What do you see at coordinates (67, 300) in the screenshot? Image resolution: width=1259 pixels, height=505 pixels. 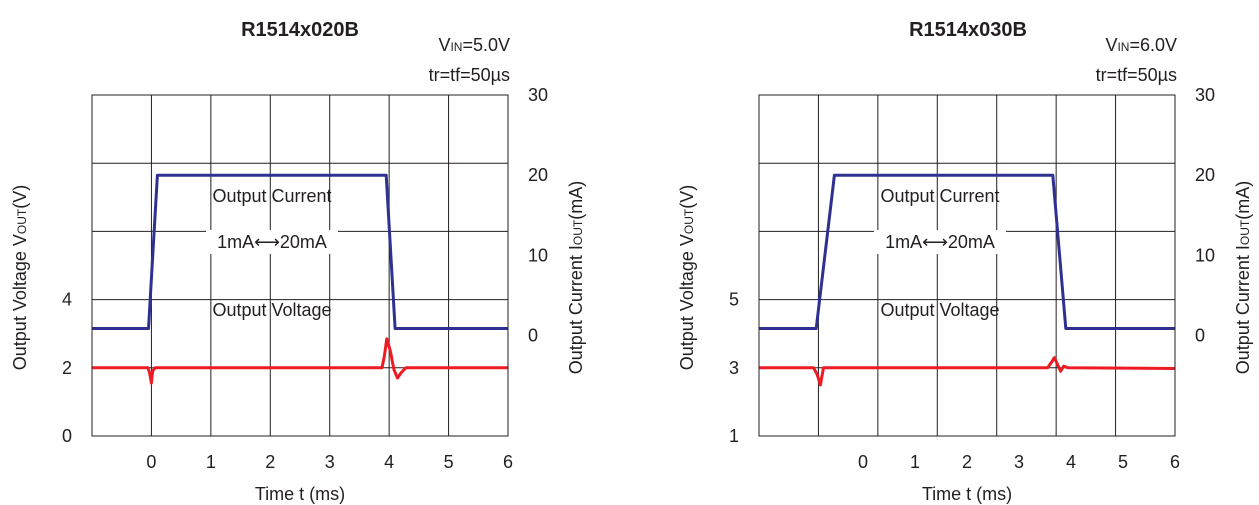 I see `y-left-tick-label: 4` at bounding box center [67, 300].